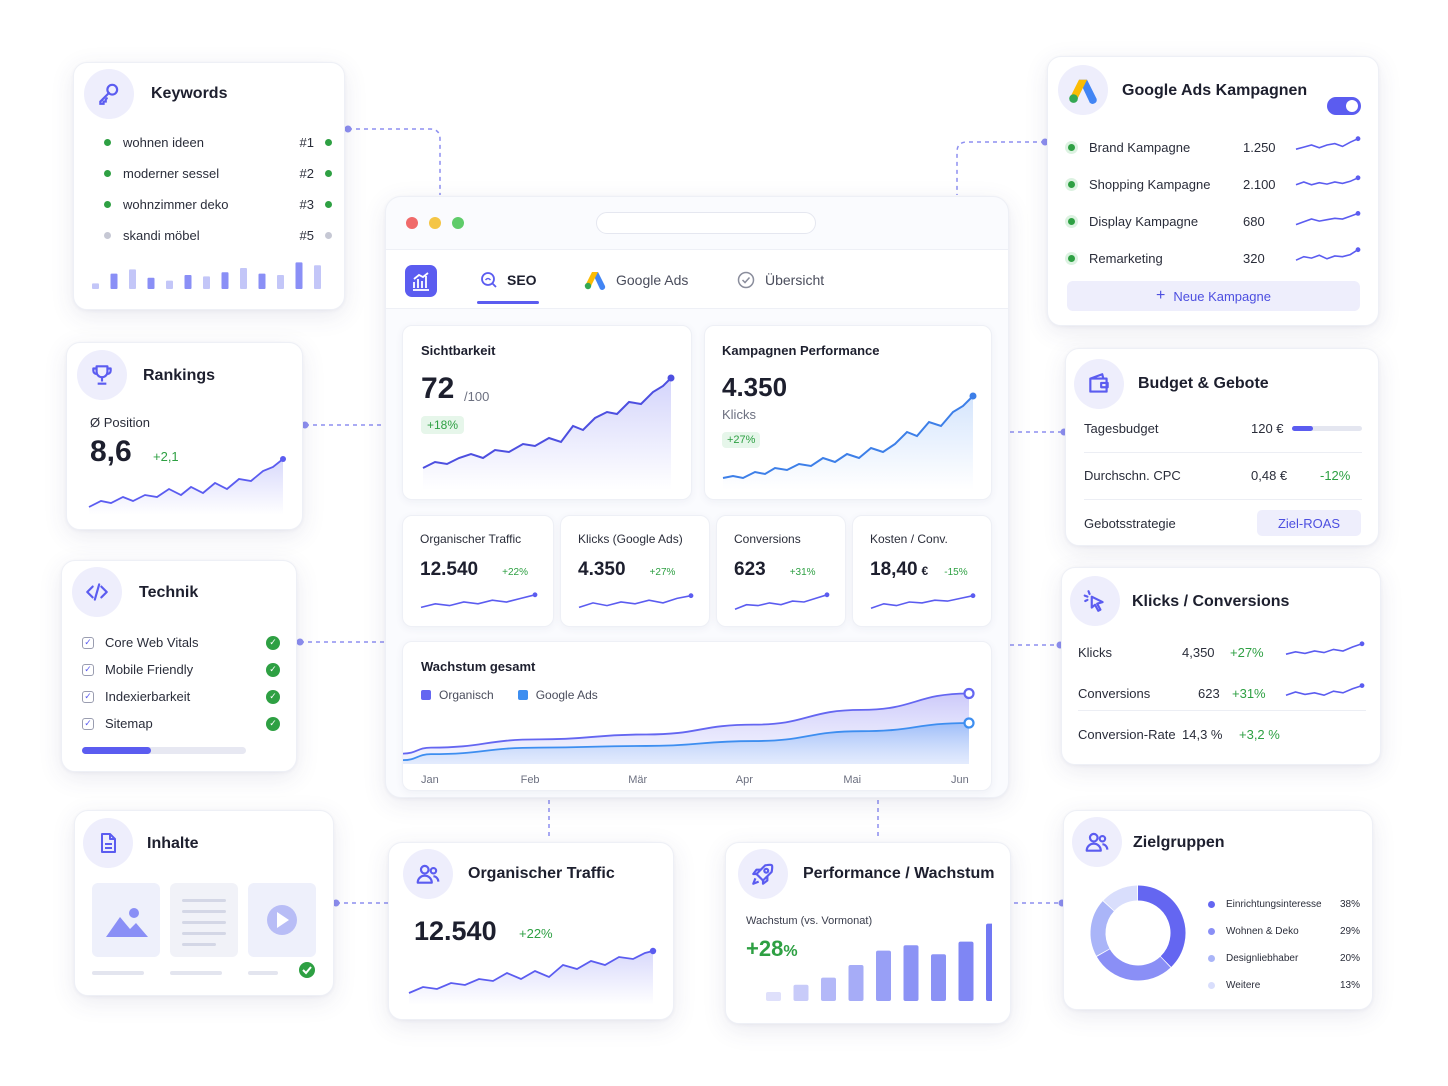  What do you see at coordinates (809, 921) in the screenshot?
I see `performance-label: Wachstum (vs. Vormonat)` at bounding box center [809, 921].